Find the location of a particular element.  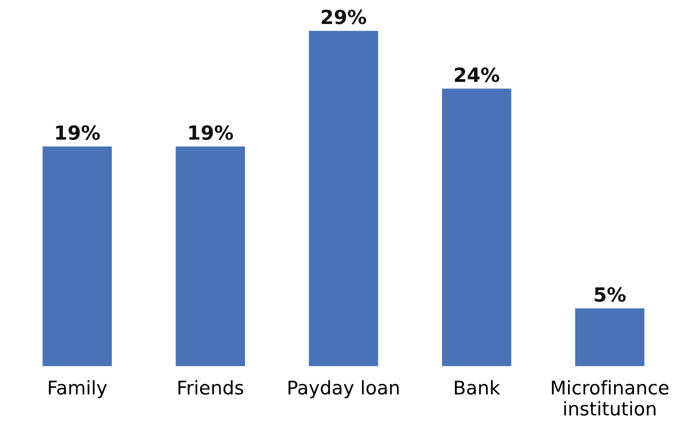

x-tick-label: Friends is located at coordinates (211, 387).